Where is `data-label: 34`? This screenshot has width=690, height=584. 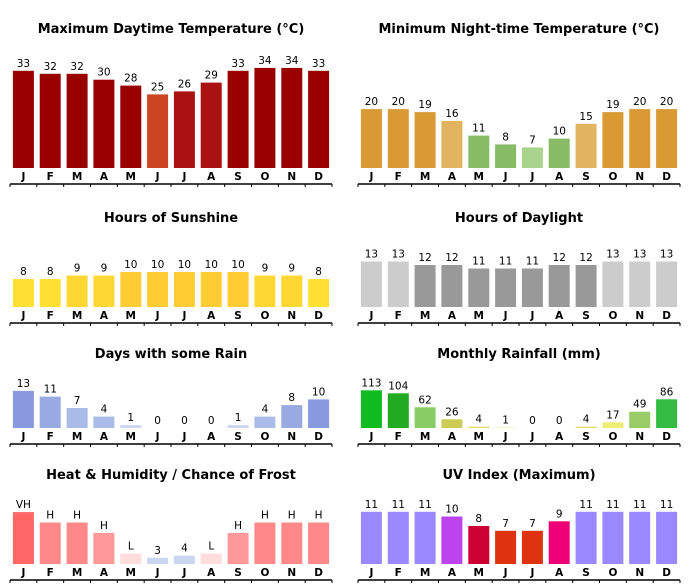
data-label: 34 is located at coordinates (265, 61).